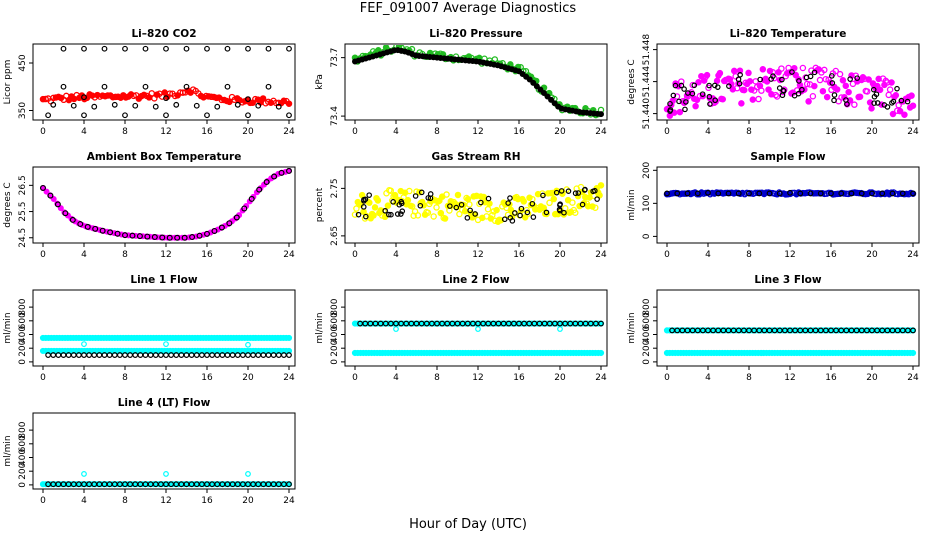 This screenshot has height=540, width=936. I want to click on panel-title: Line 1 Flow, so click(163, 280).